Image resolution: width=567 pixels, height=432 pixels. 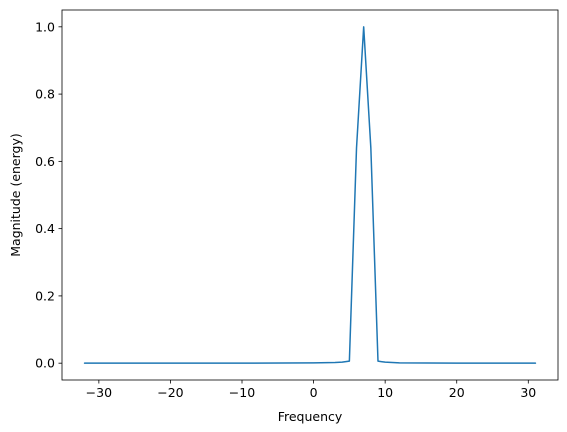 I want to click on y-tick-label: 0.0, so click(x=45, y=363).